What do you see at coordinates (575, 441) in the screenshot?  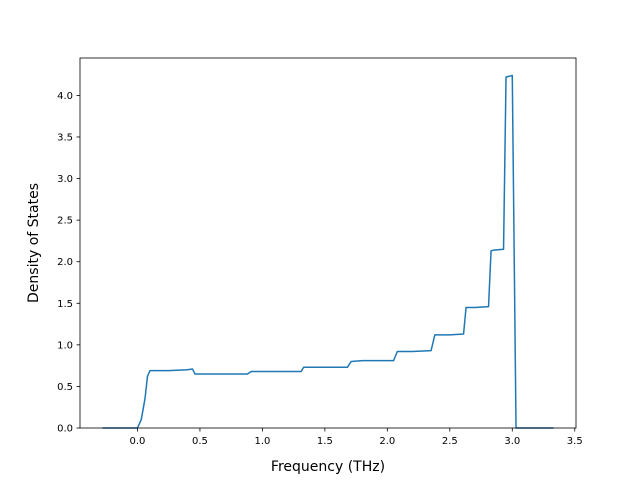 I see `x-tick-label: 3.5` at bounding box center [575, 441].